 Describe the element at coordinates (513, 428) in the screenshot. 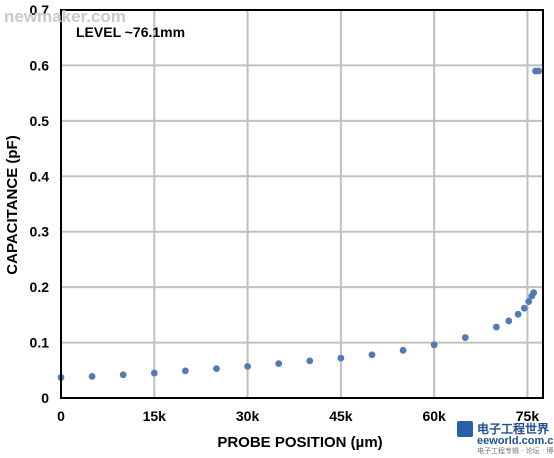

I see `logo-cn: 电子工程世界` at that location.